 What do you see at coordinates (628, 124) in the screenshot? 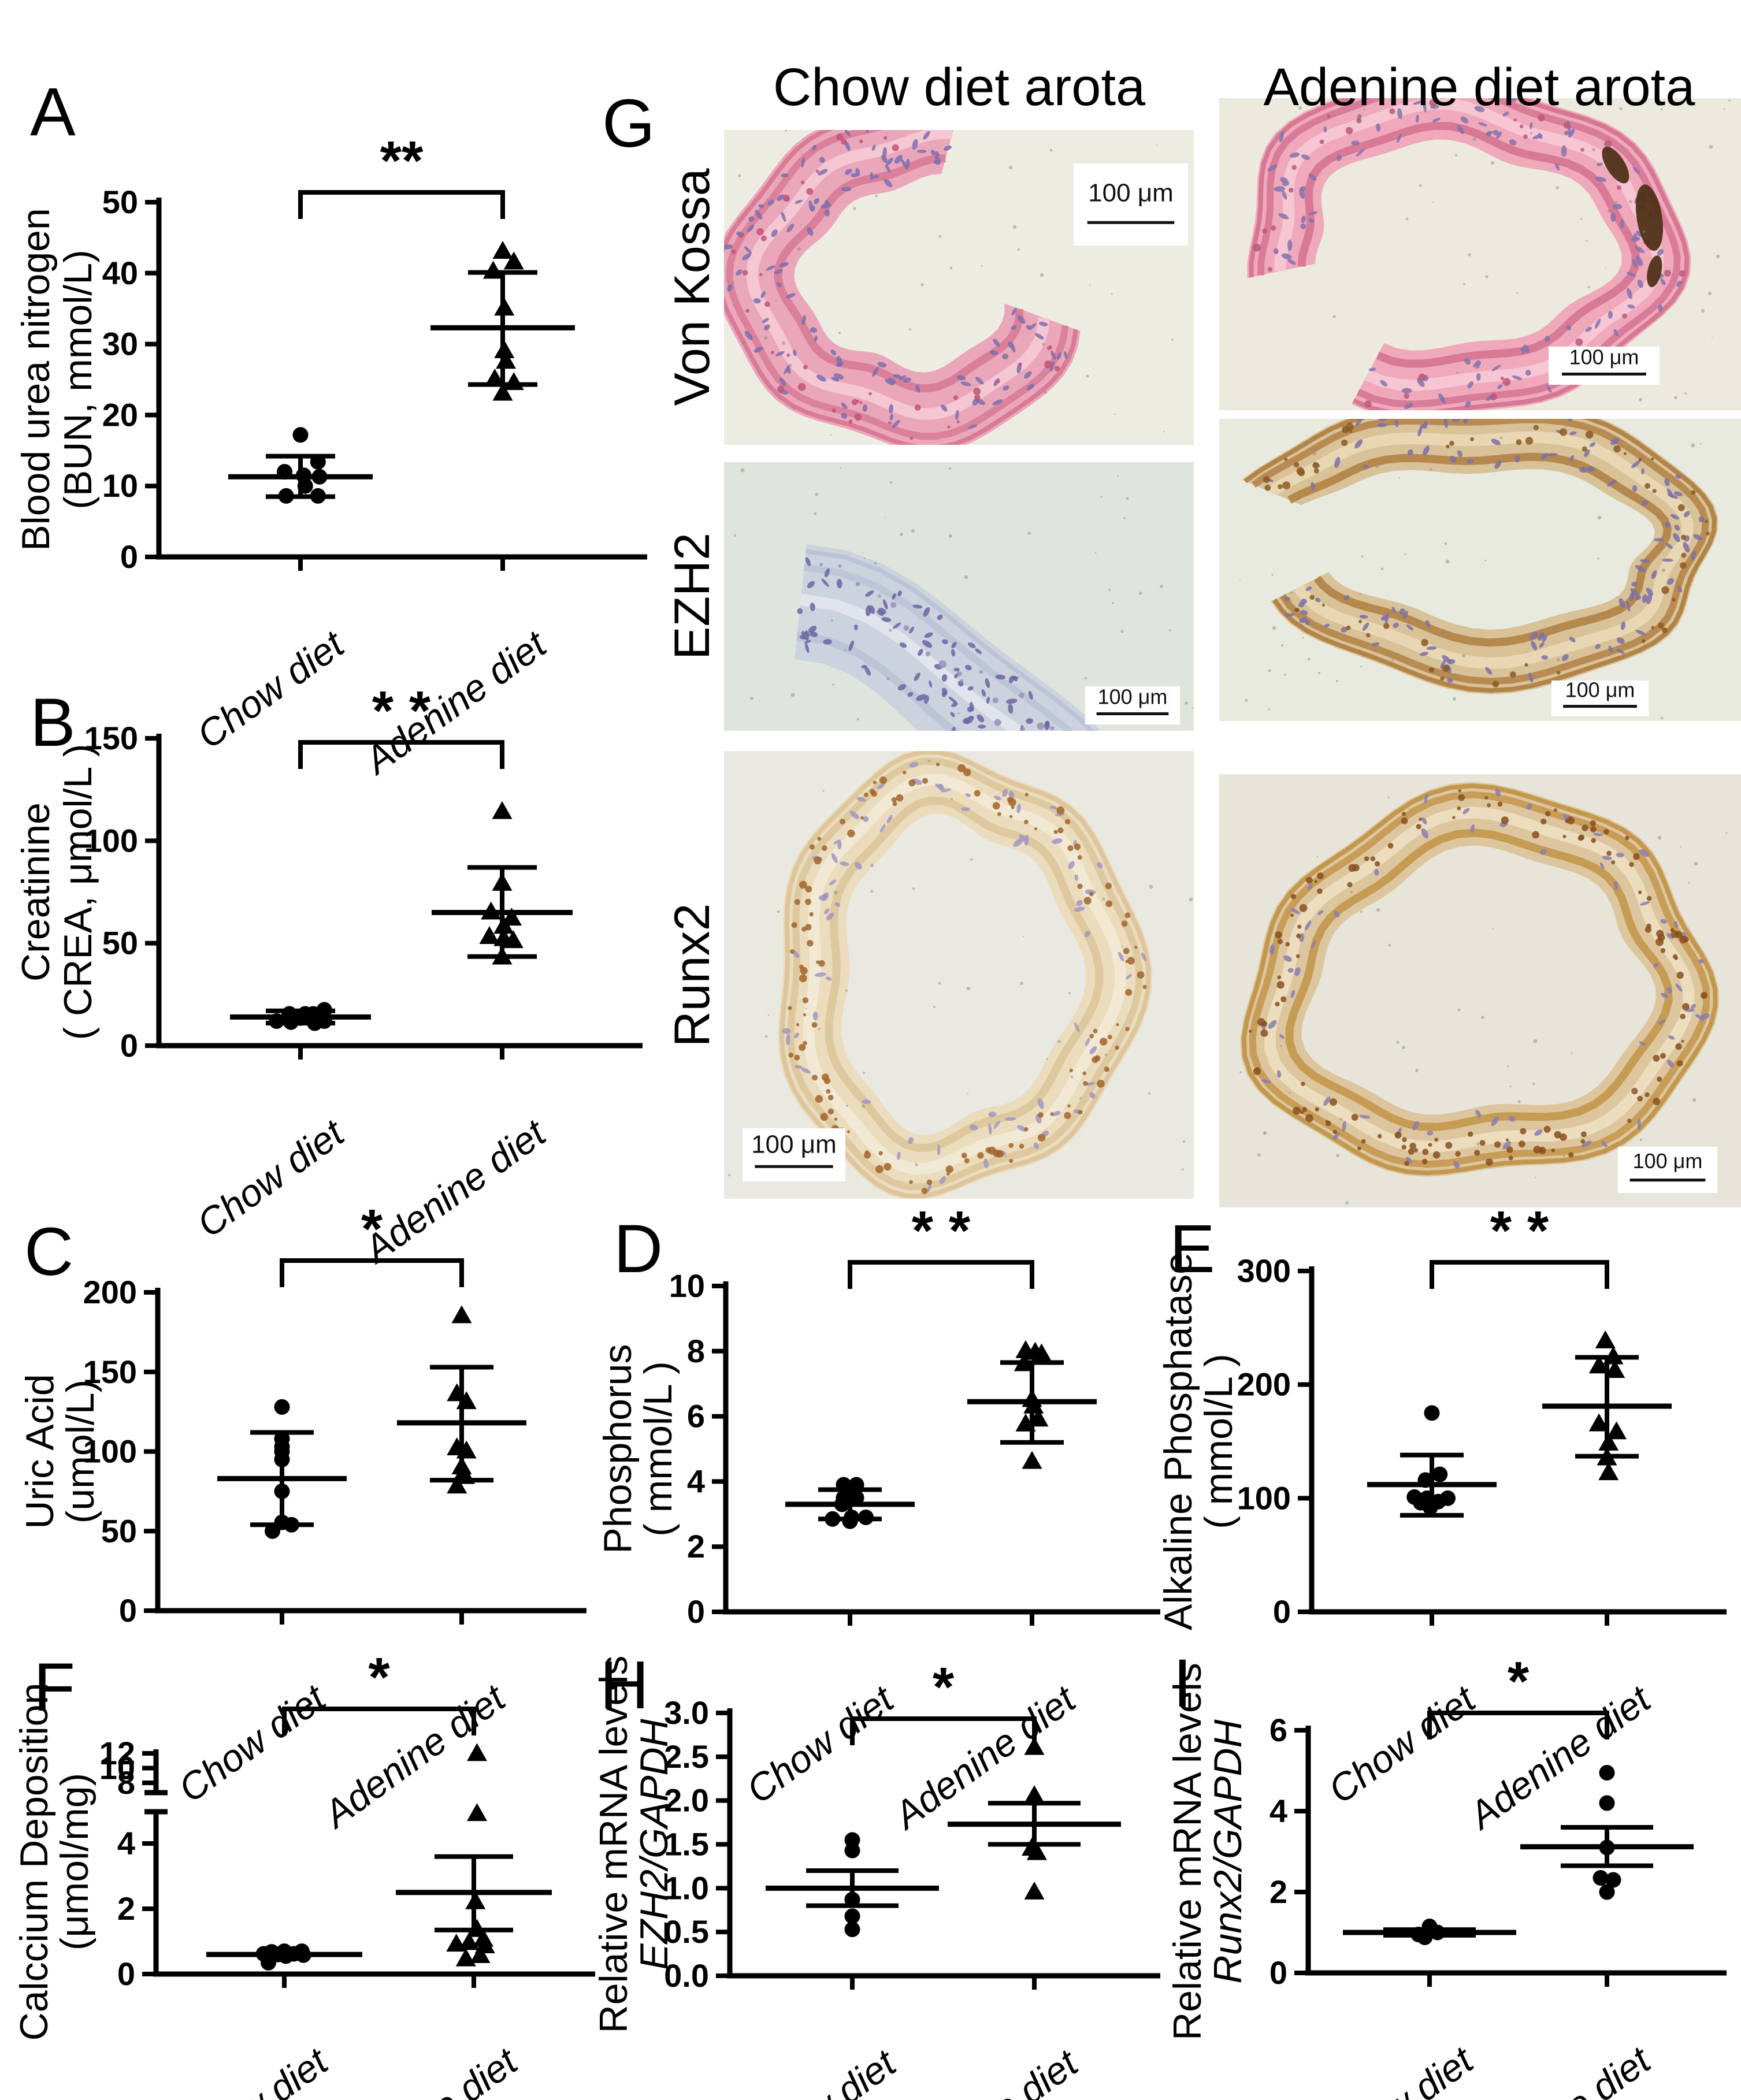
I see `panel-letter-g: G` at bounding box center [628, 124].